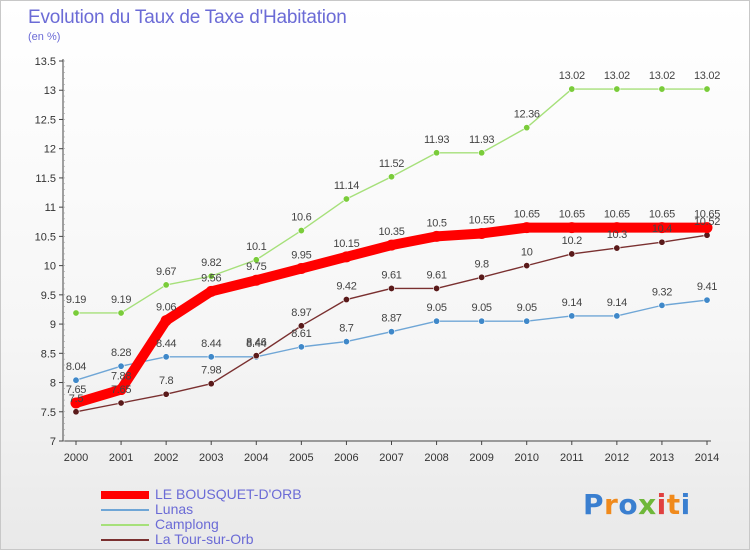 The width and height of the screenshot is (750, 551). Describe the element at coordinates (201, 509) in the screenshot. I see `legend-item: Lunas` at that location.